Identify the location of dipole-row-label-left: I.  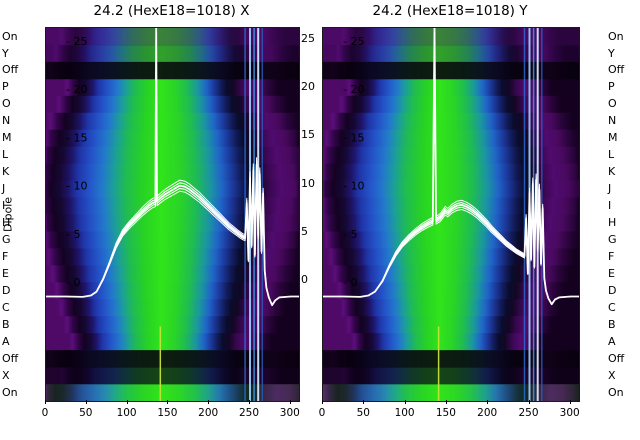
(4, 205).